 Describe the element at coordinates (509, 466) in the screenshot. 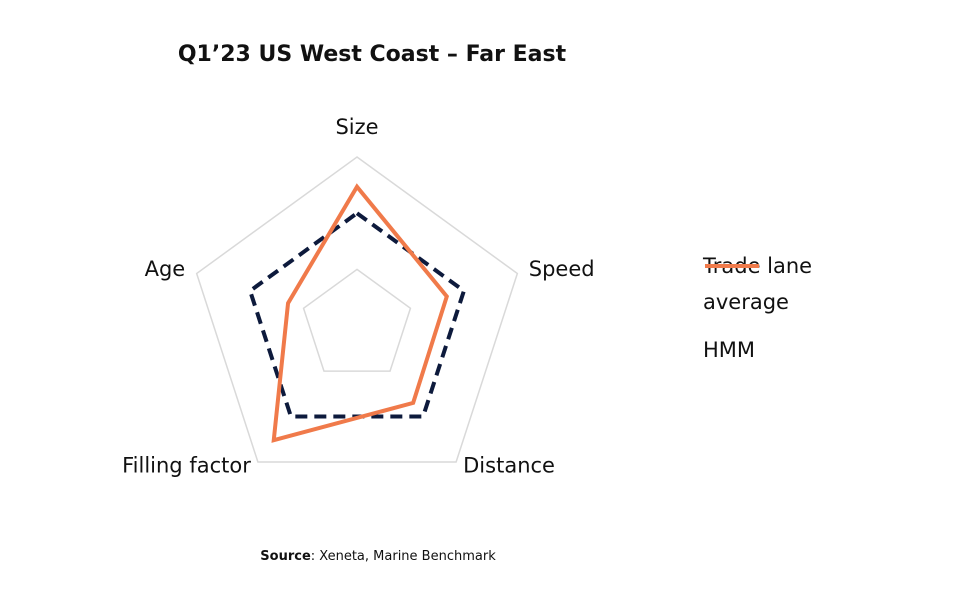

I see `axis-label: Distance` at that location.